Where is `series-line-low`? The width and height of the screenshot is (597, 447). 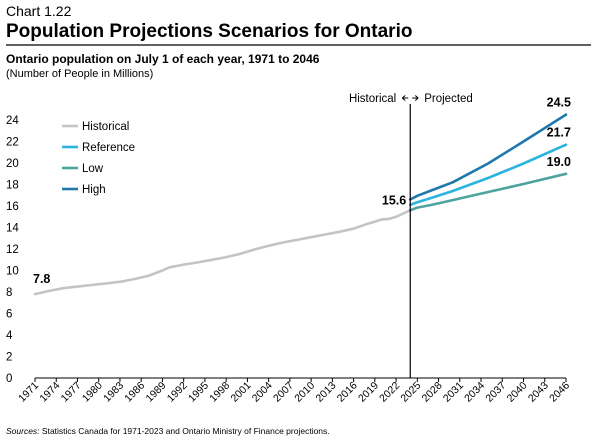 series-line-low is located at coordinates (488, 192).